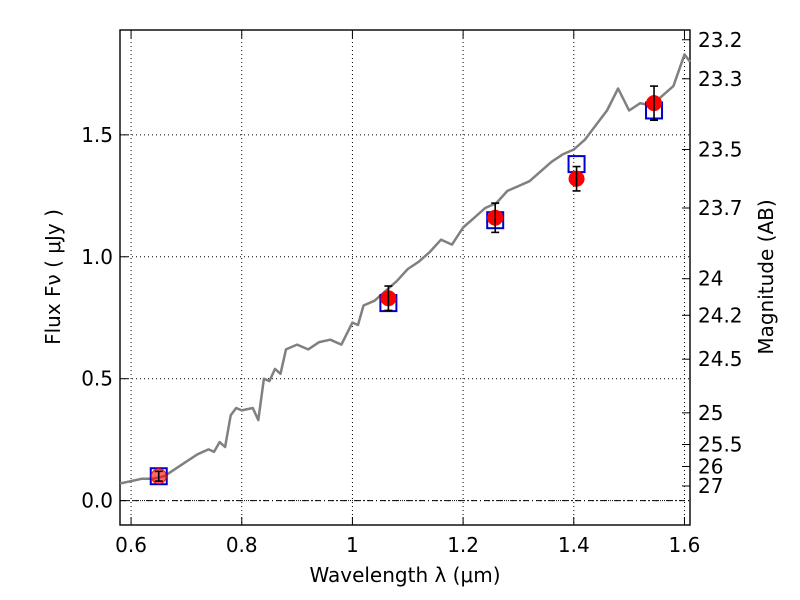 This screenshot has width=800, height=600. I want to click on right-tick-label: 24.2, so click(720, 315).